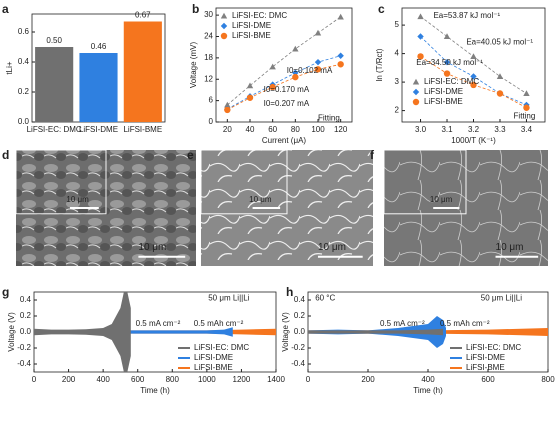 Image resolution: width=556 pixels, height=421 pixels. Describe the element at coordinates (272, 129) in the screenshot. I see `x-tick-label: 60` at that location.